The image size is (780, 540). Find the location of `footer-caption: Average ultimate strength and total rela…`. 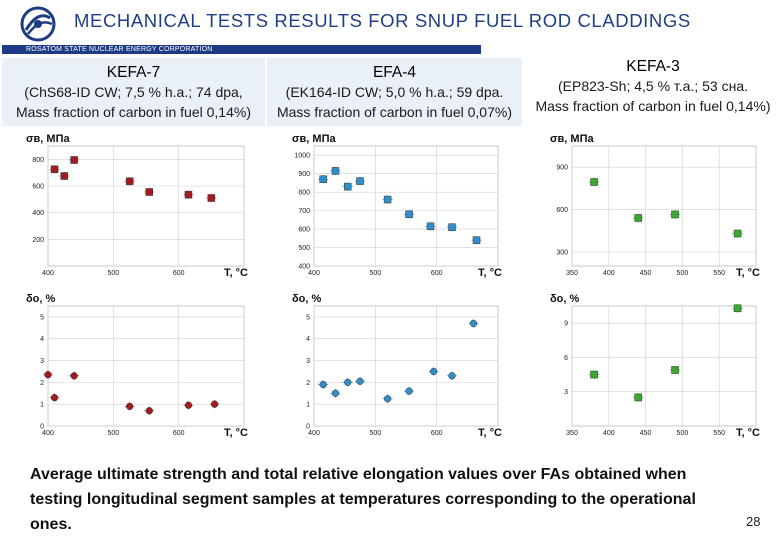

footer-caption: Average ultimate strength and total rela… is located at coordinates (363, 499).